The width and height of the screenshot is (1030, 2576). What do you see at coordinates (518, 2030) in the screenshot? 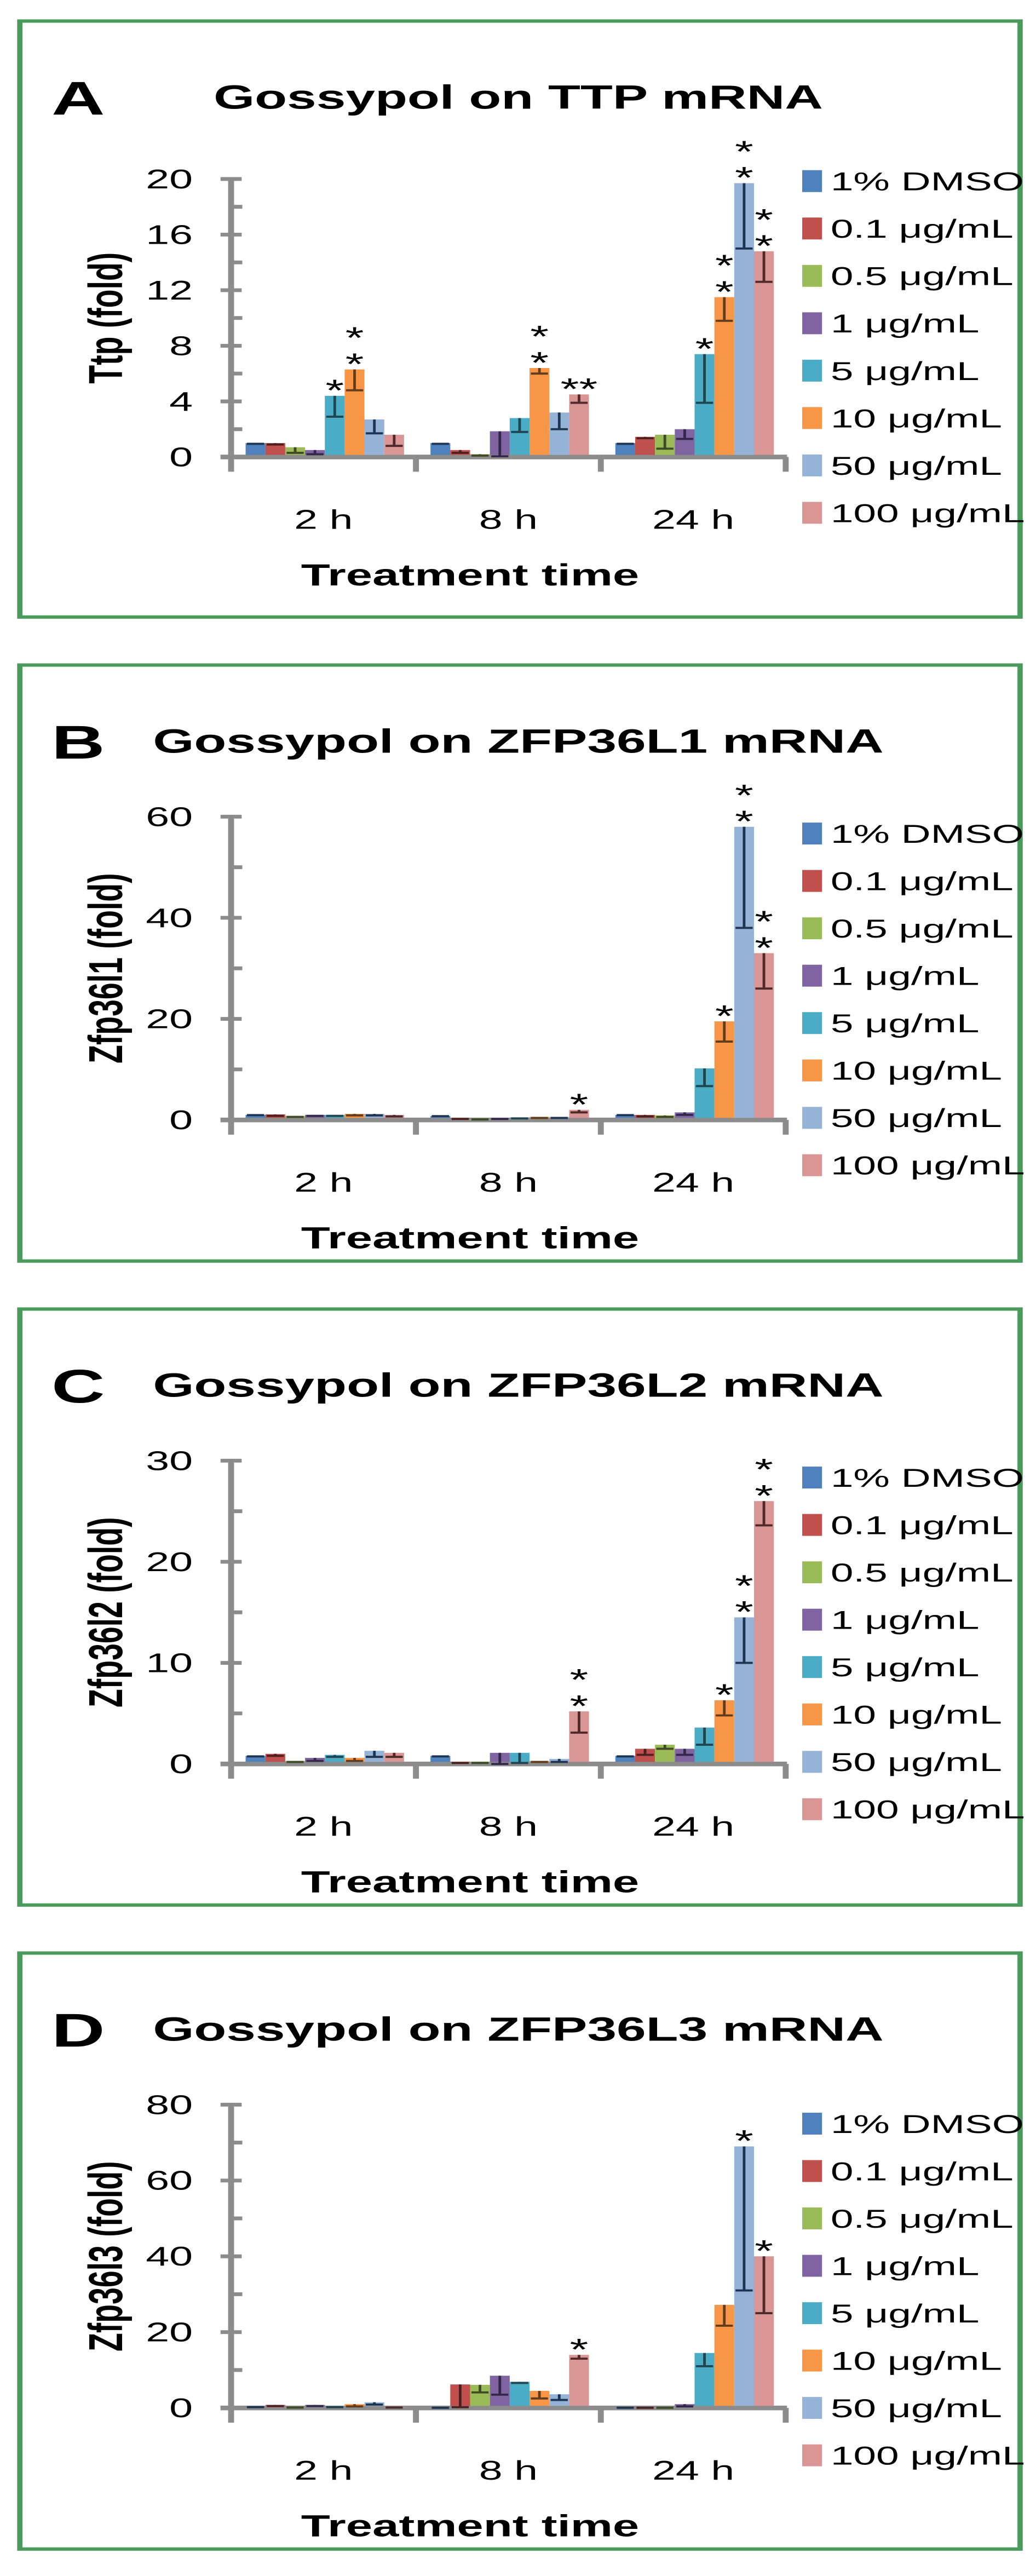
I see `chart-title: Gossypol on ZFP36L3 mRNA` at bounding box center [518, 2030].